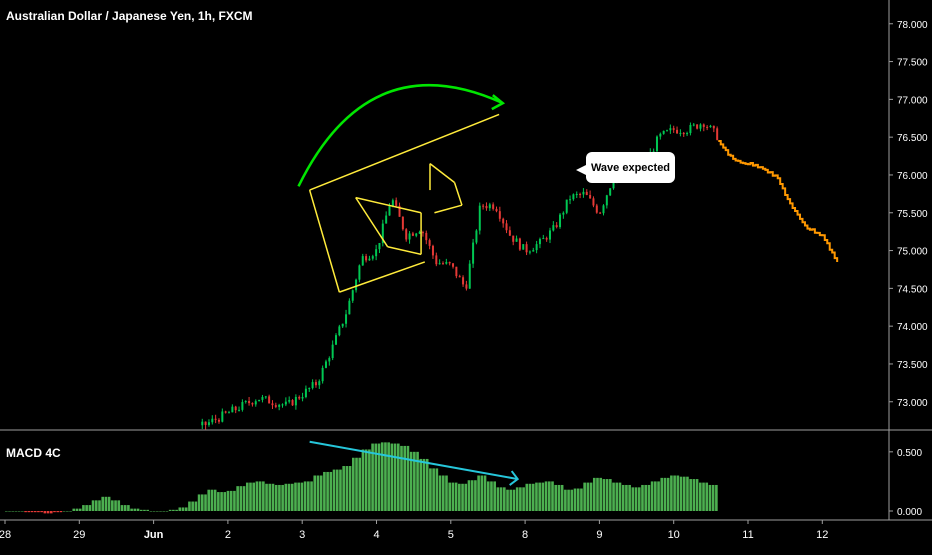 This screenshot has height=555, width=932. Describe the element at coordinates (778, 201) in the screenshot. I see `projection` at that location.